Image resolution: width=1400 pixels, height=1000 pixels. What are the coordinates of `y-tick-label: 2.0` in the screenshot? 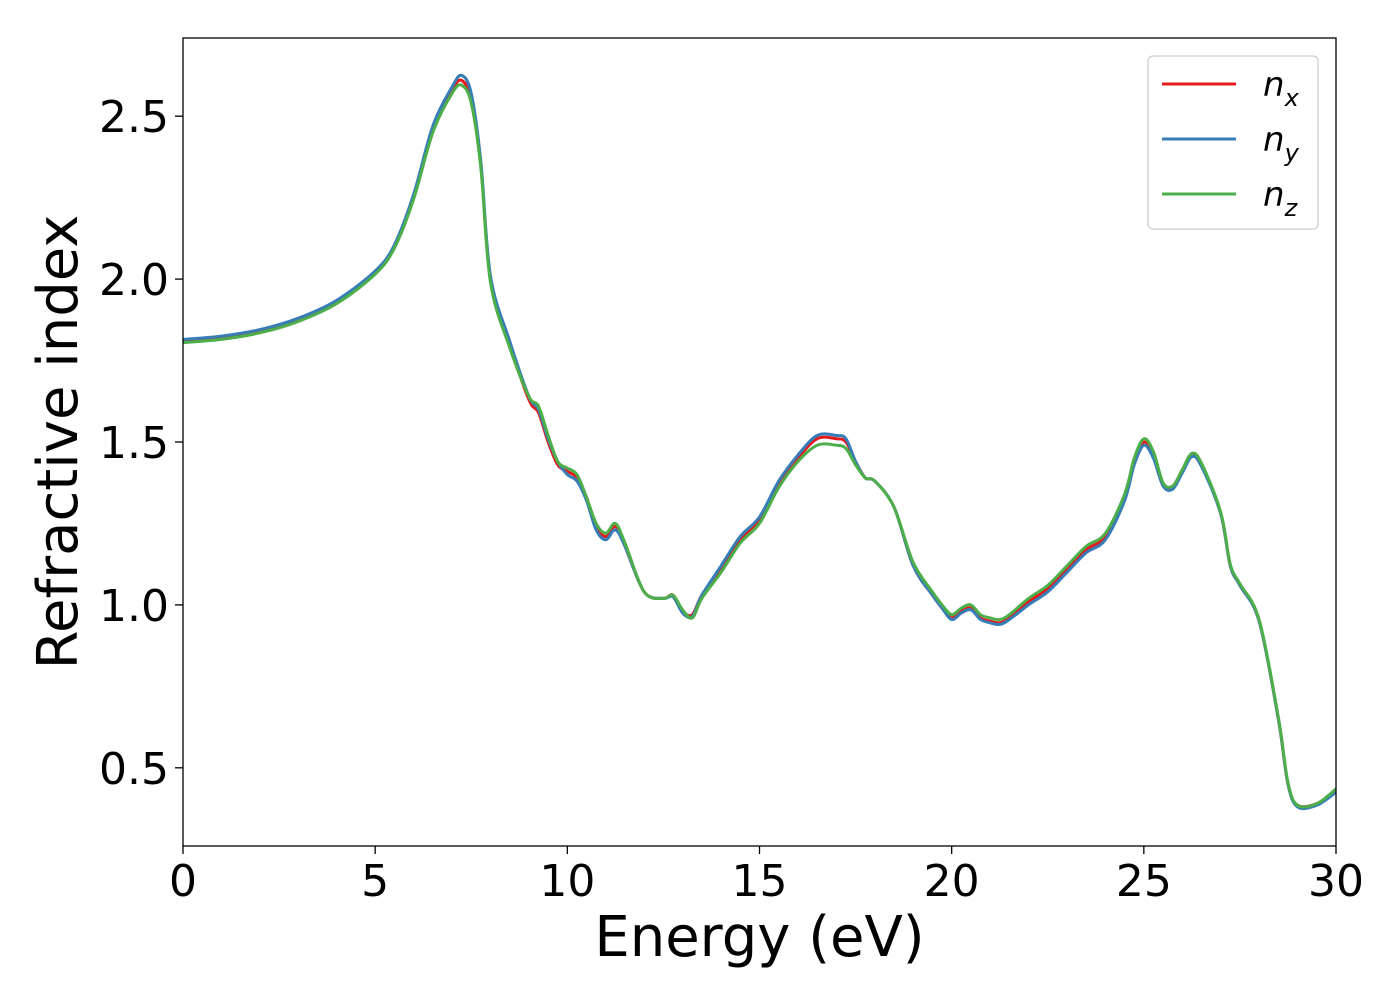 It's located at (134, 280).